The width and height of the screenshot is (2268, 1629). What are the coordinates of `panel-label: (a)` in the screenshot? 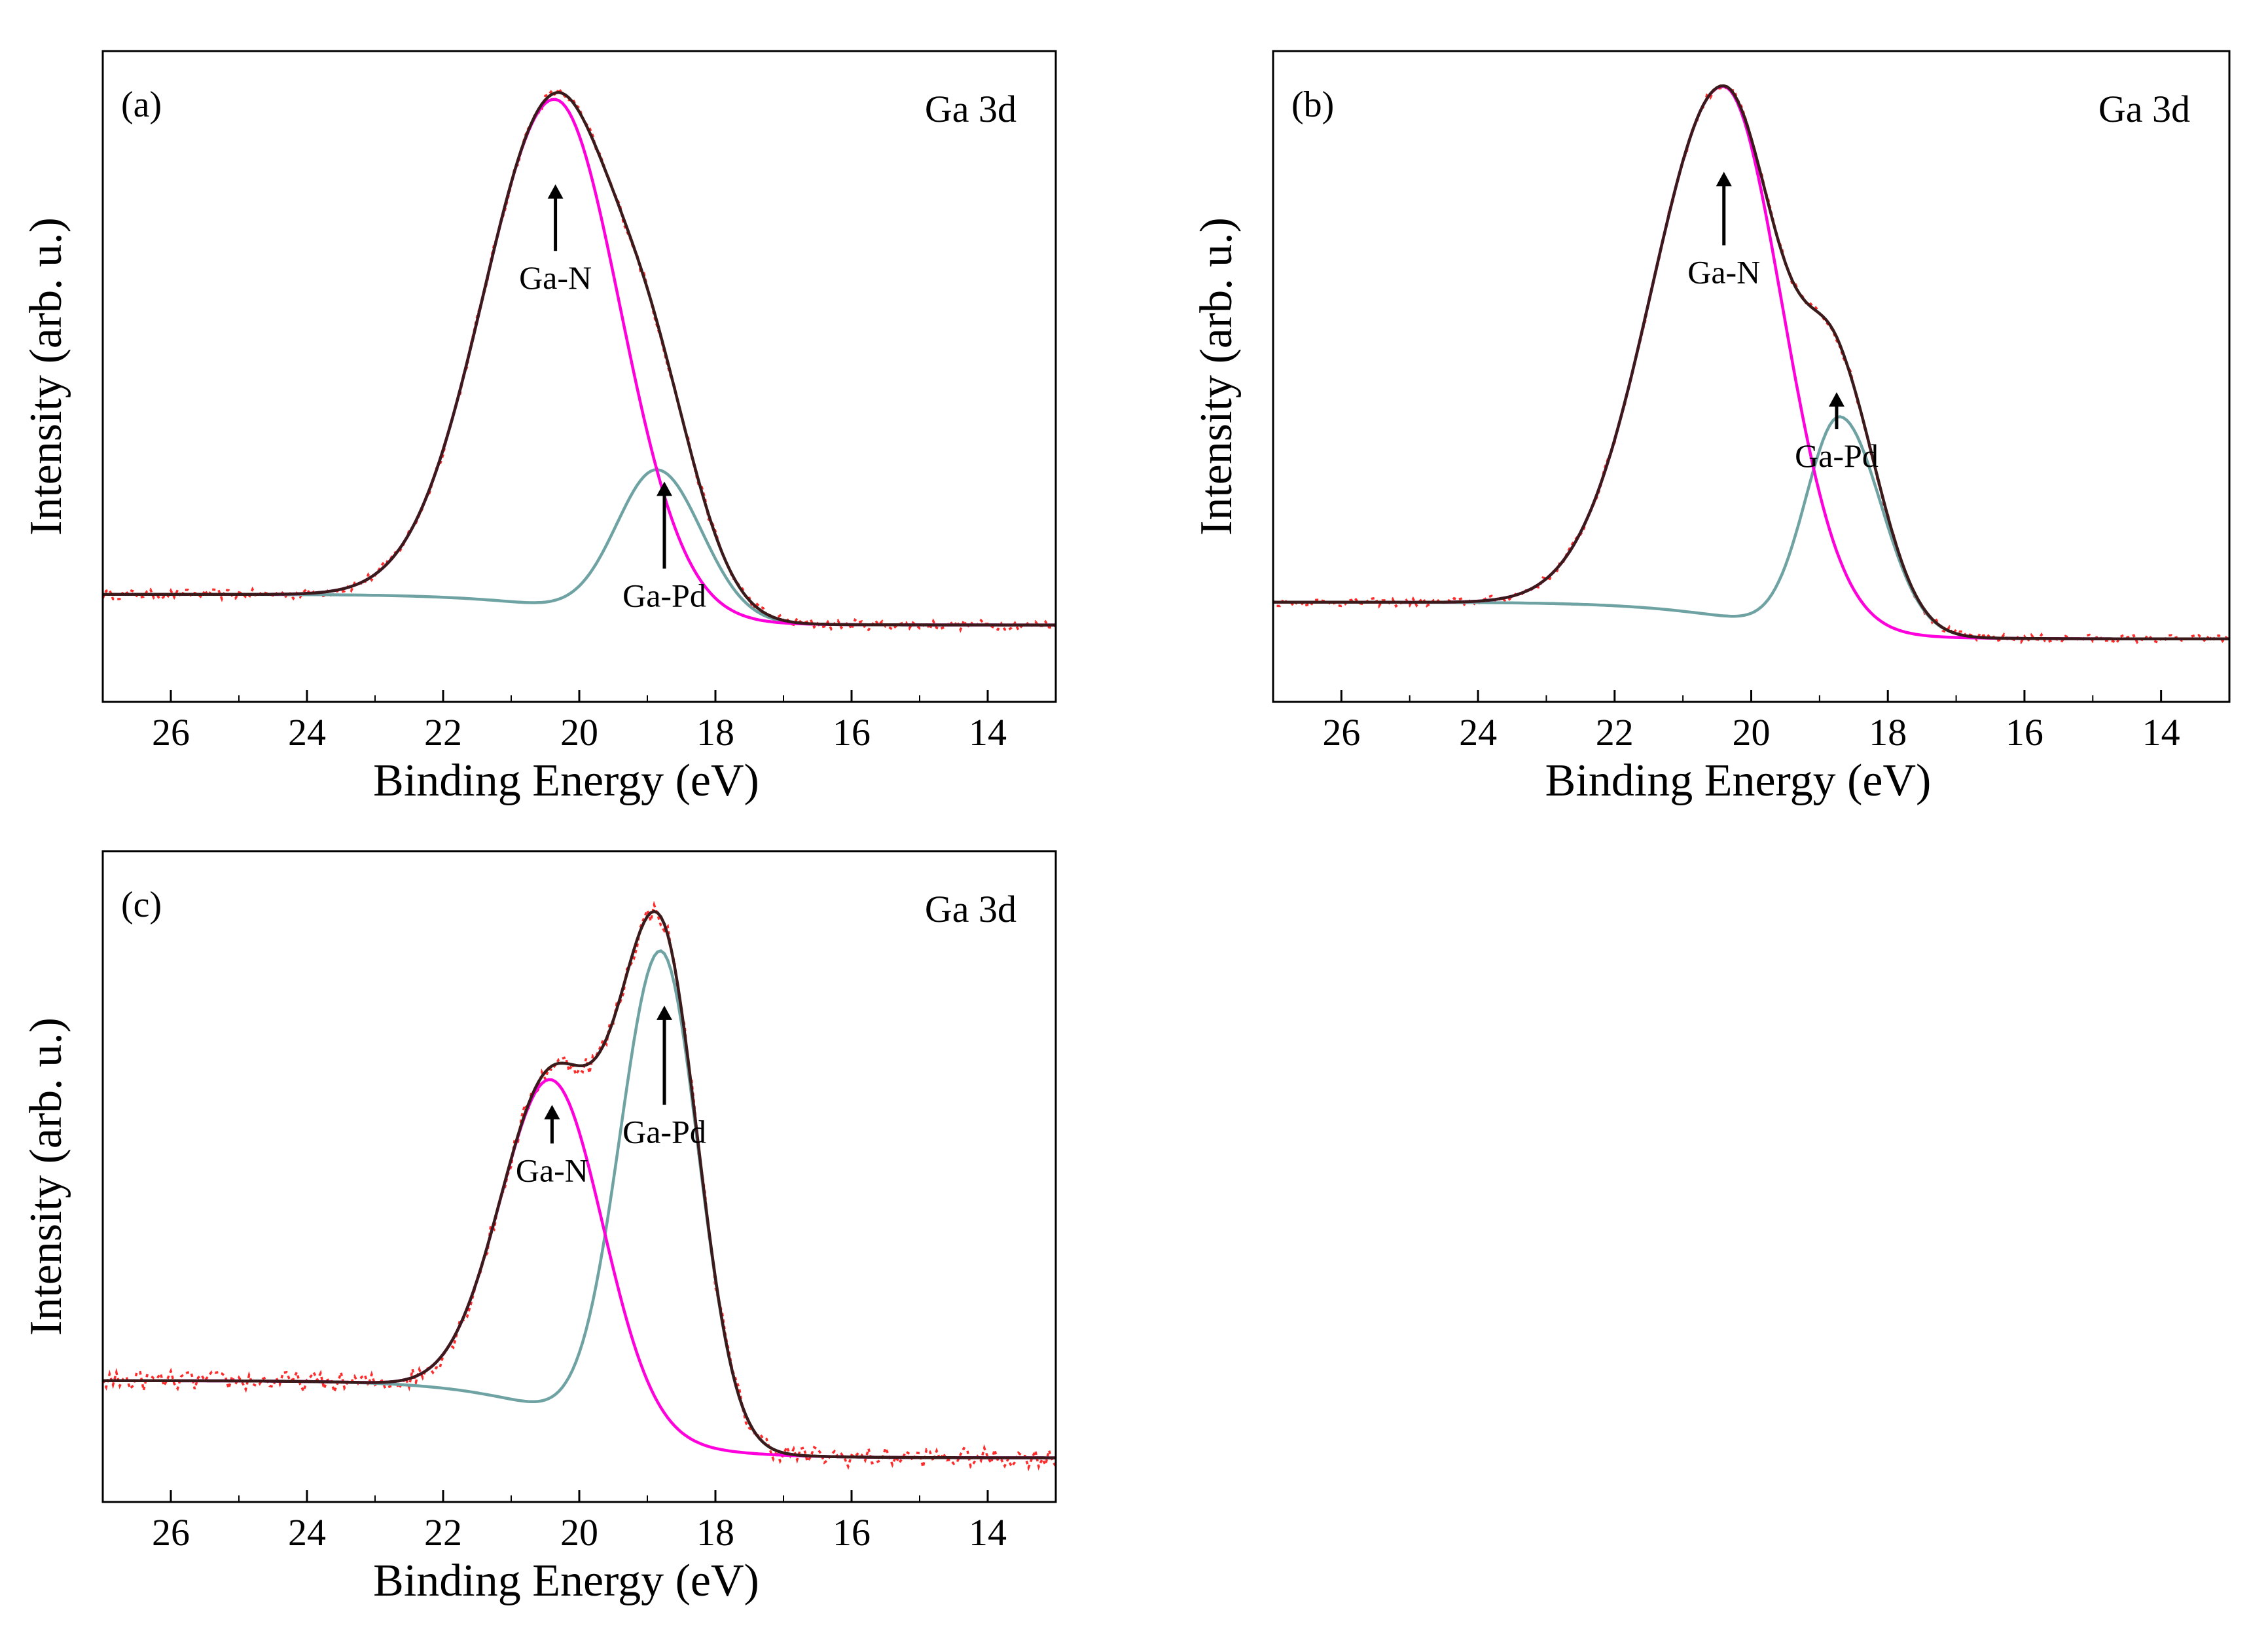 It's located at (141, 104).